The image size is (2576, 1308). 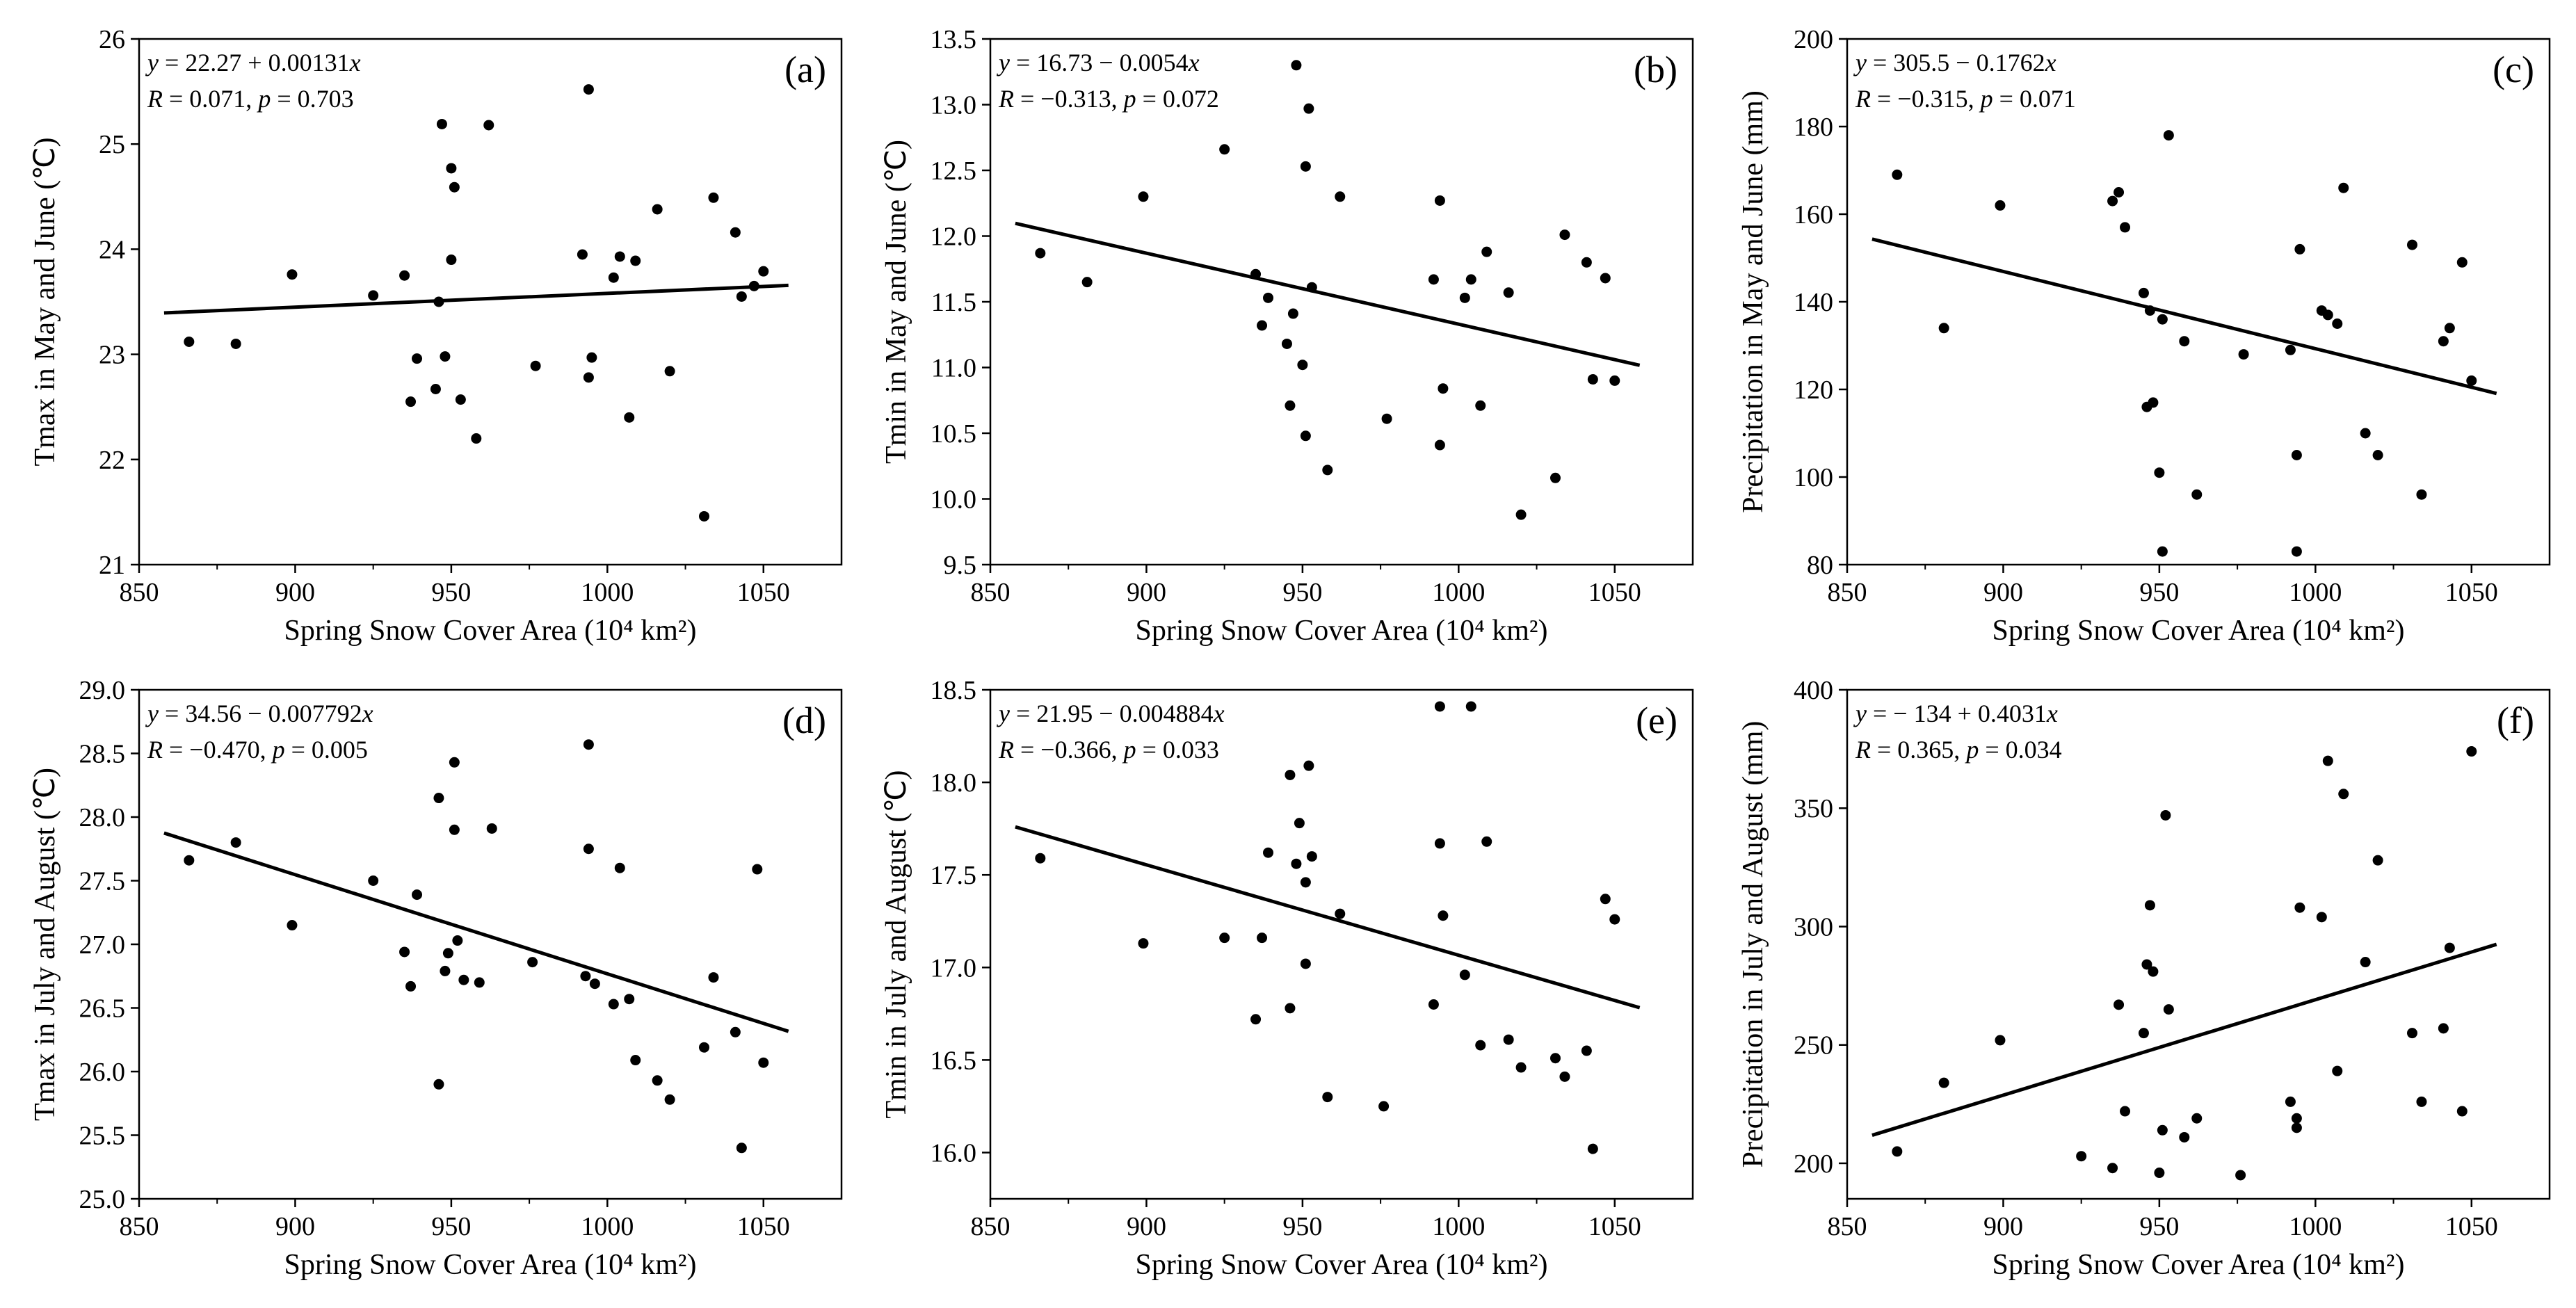 What do you see at coordinates (1956, 713) in the screenshot?
I see `regression-equation: y = − 134 + 0.4031x` at bounding box center [1956, 713].